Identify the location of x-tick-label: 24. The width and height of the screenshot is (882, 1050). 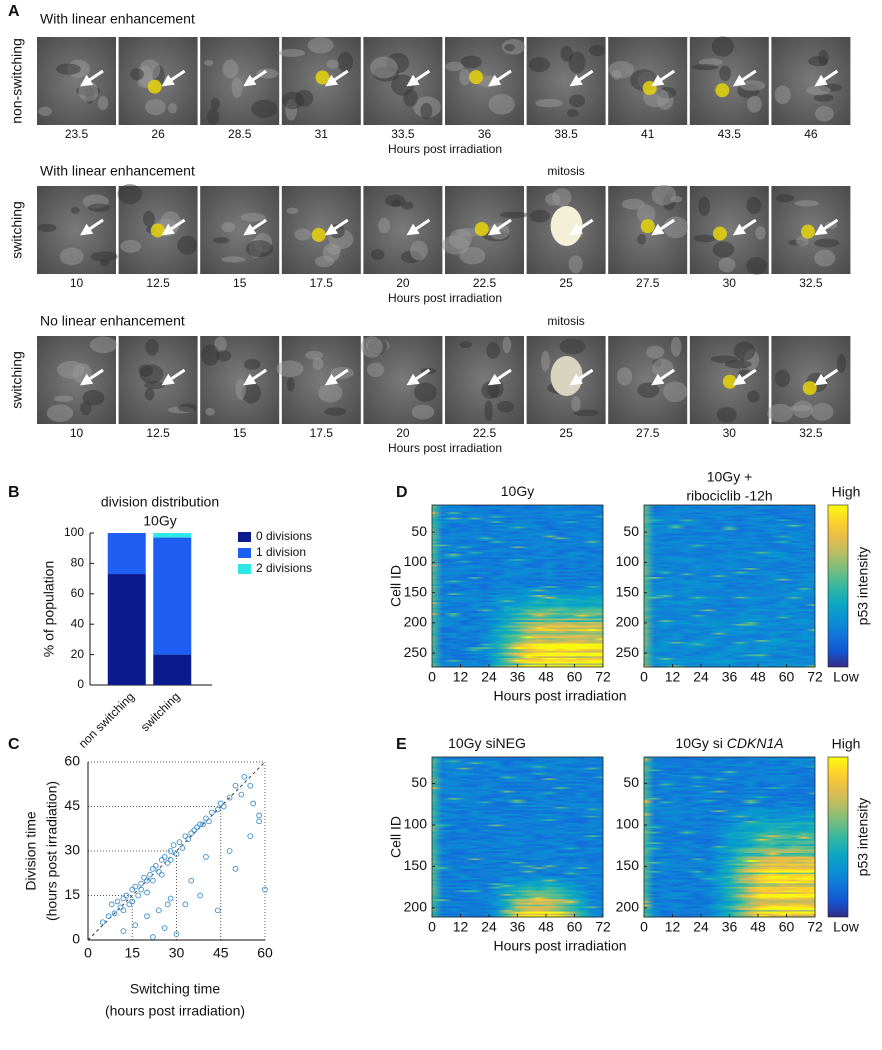
(489, 927).